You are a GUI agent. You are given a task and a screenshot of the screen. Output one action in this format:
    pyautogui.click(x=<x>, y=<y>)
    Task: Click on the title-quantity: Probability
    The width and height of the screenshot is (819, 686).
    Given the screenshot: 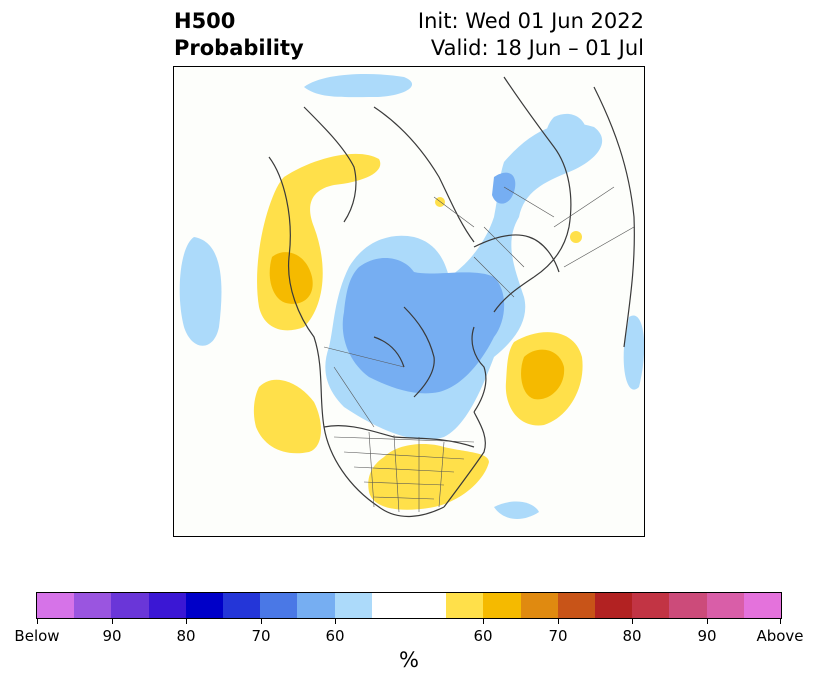 What is the action you would take?
    pyautogui.click(x=239, y=48)
    